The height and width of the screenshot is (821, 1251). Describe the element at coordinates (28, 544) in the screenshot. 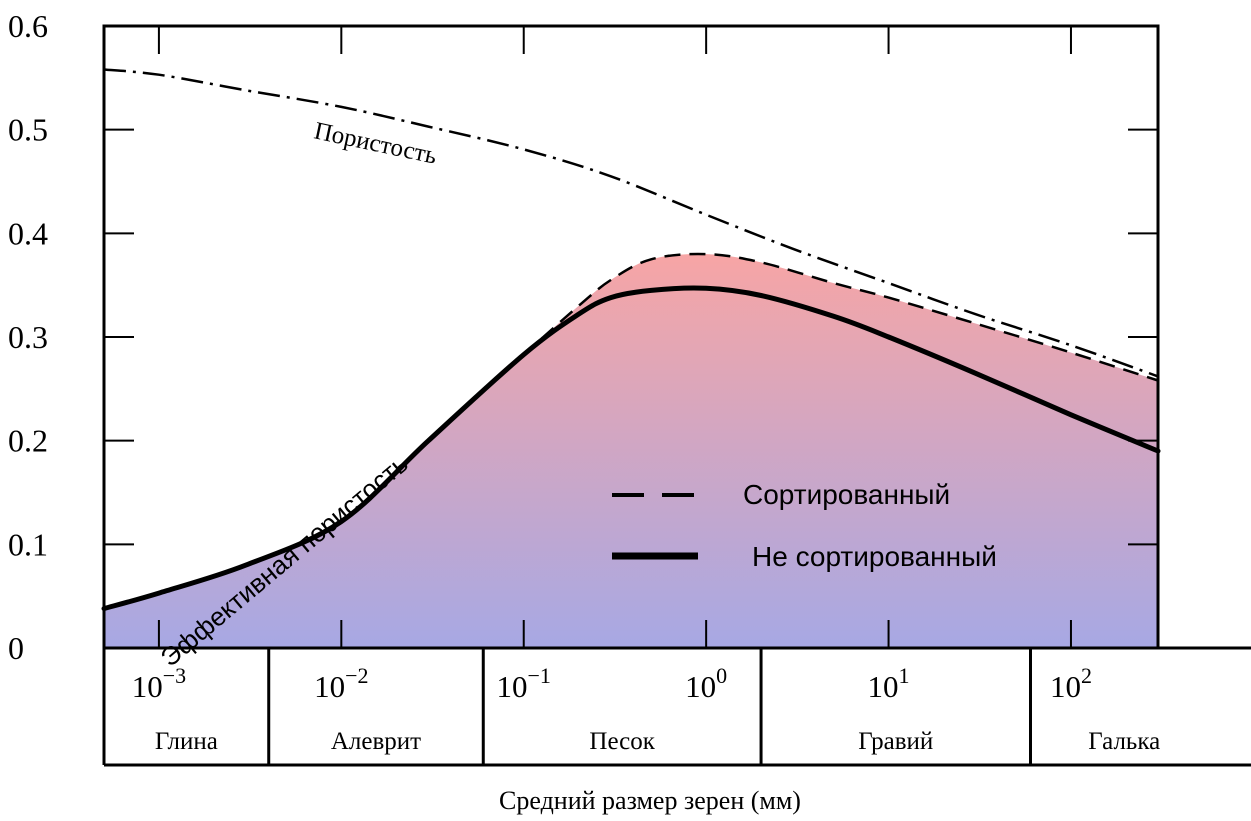

I see `y-tick-label: 0.1` at that location.